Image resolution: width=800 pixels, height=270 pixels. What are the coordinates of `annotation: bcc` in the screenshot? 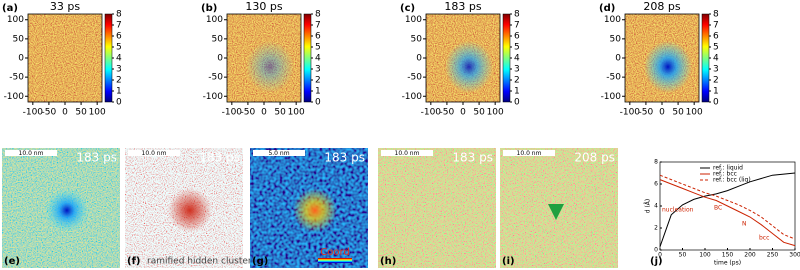 It's located at (764, 238).